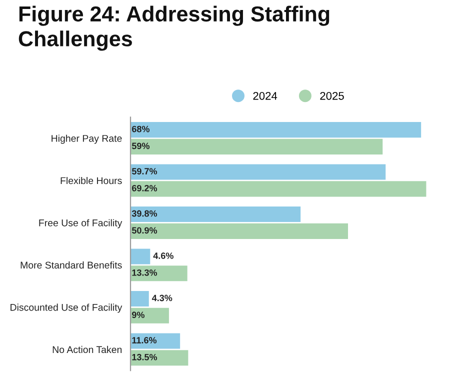 The height and width of the screenshot is (384, 450). I want to click on data-label: 11.6%, so click(144, 340).